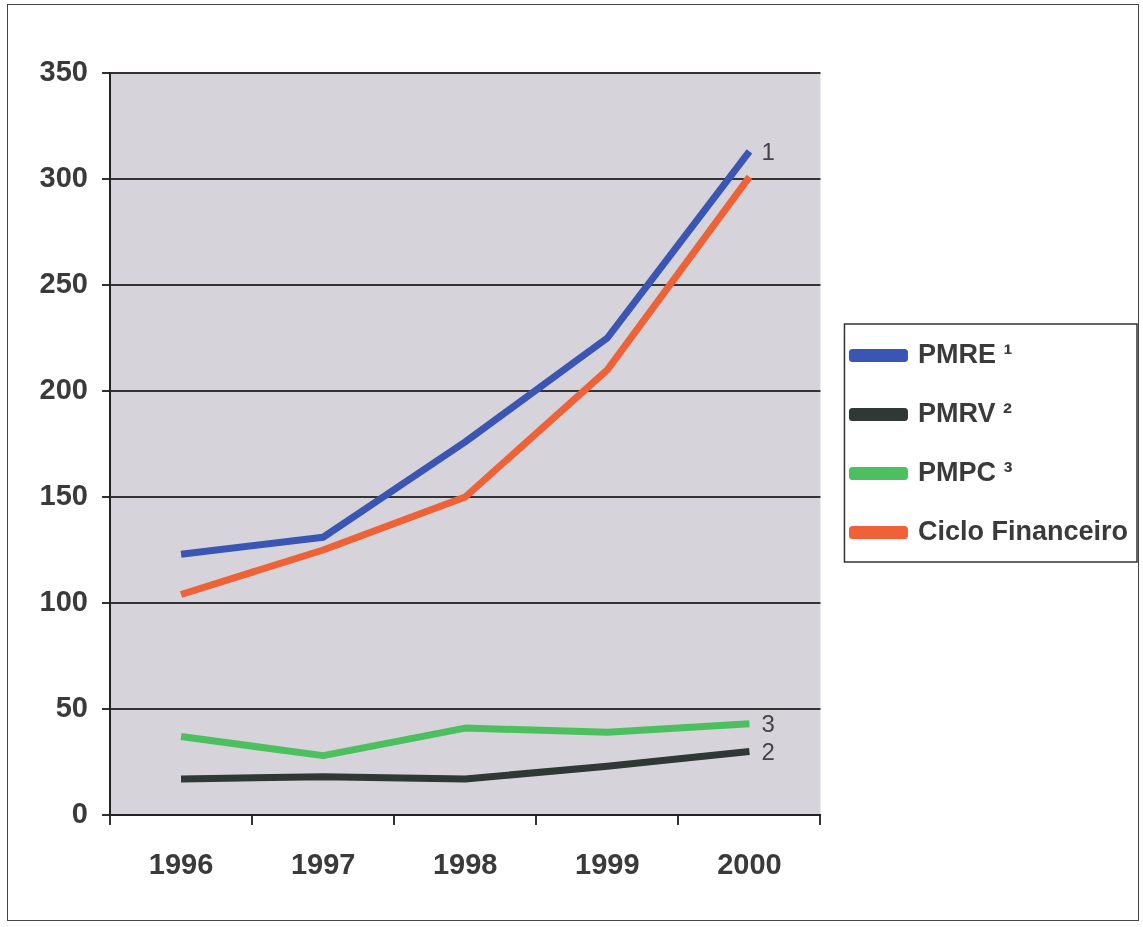 The width and height of the screenshot is (1143, 927). Describe the element at coordinates (749, 864) in the screenshot. I see `x-tick-label: 2000` at that location.